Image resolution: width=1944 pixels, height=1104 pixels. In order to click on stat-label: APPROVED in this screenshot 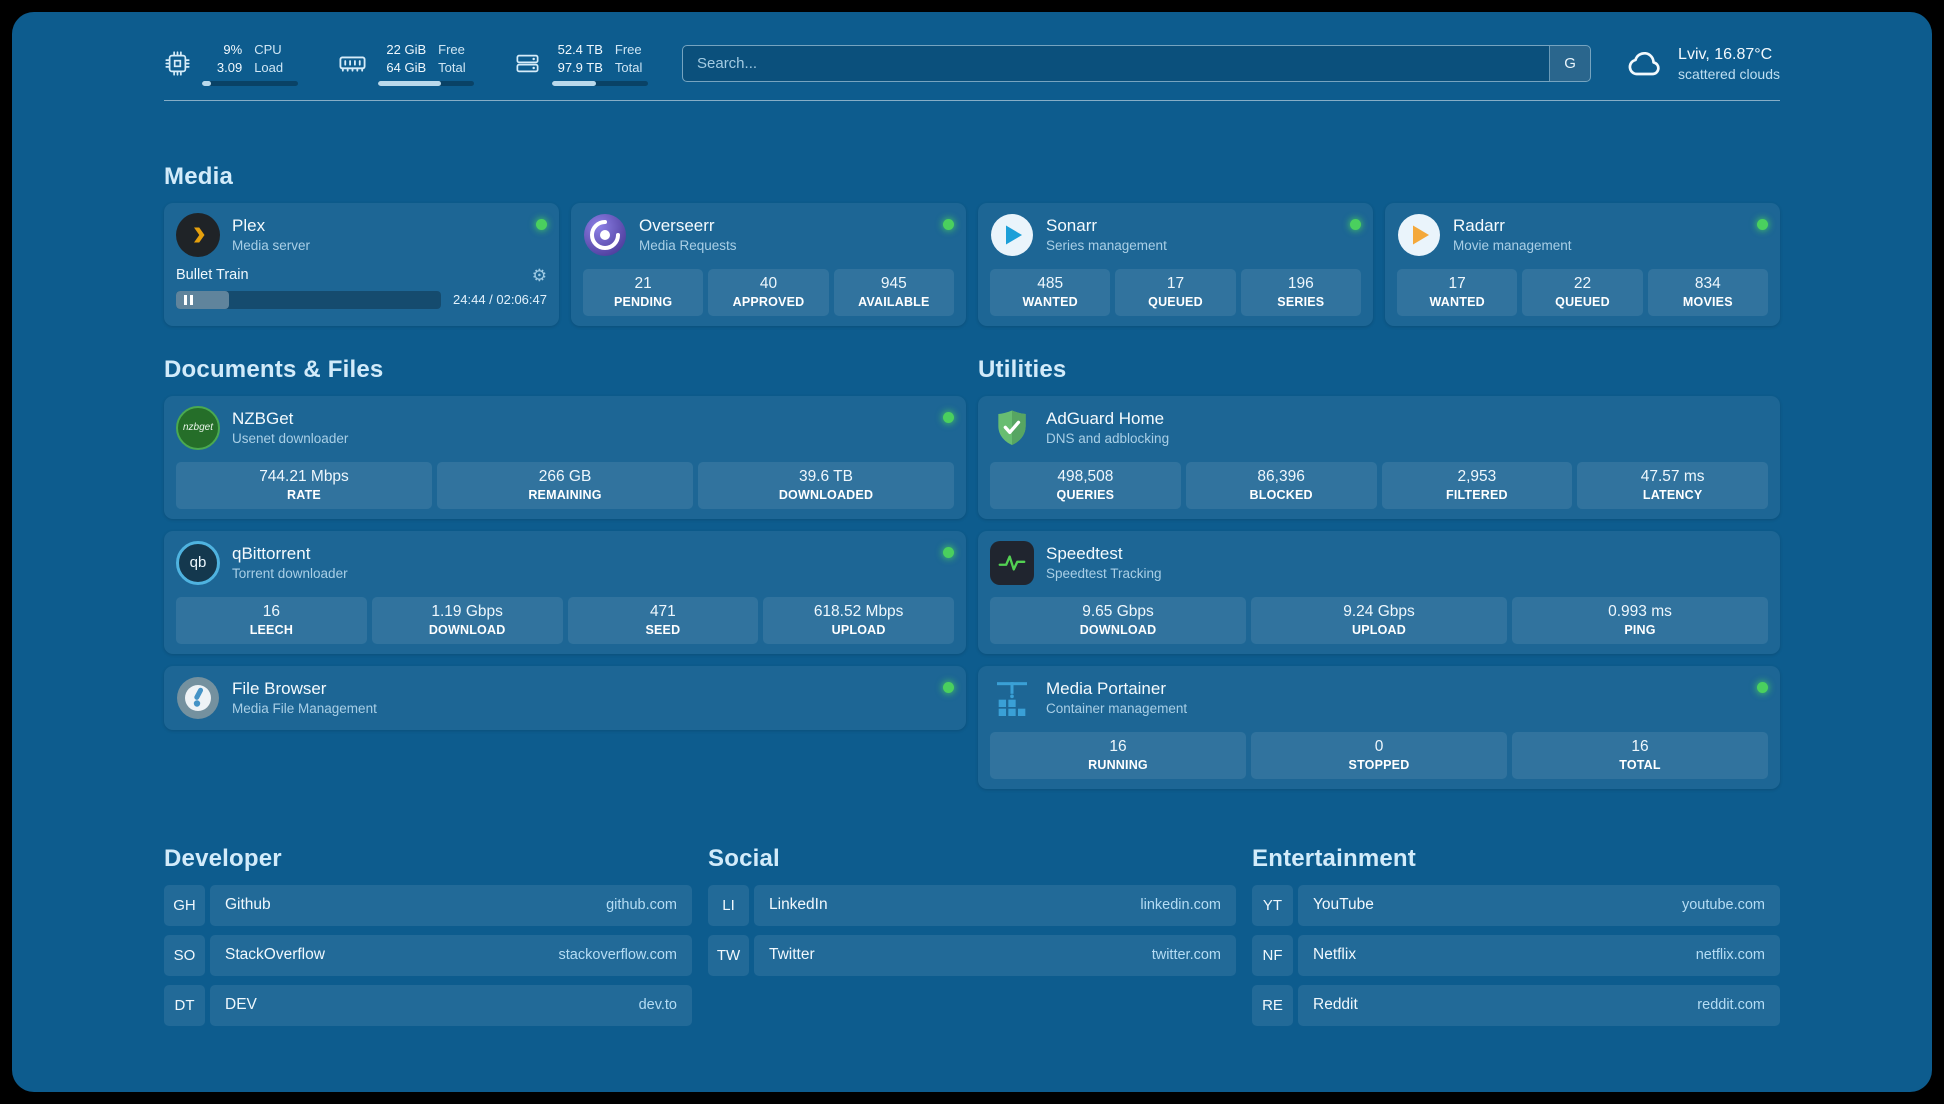, I will do `click(768, 301)`.